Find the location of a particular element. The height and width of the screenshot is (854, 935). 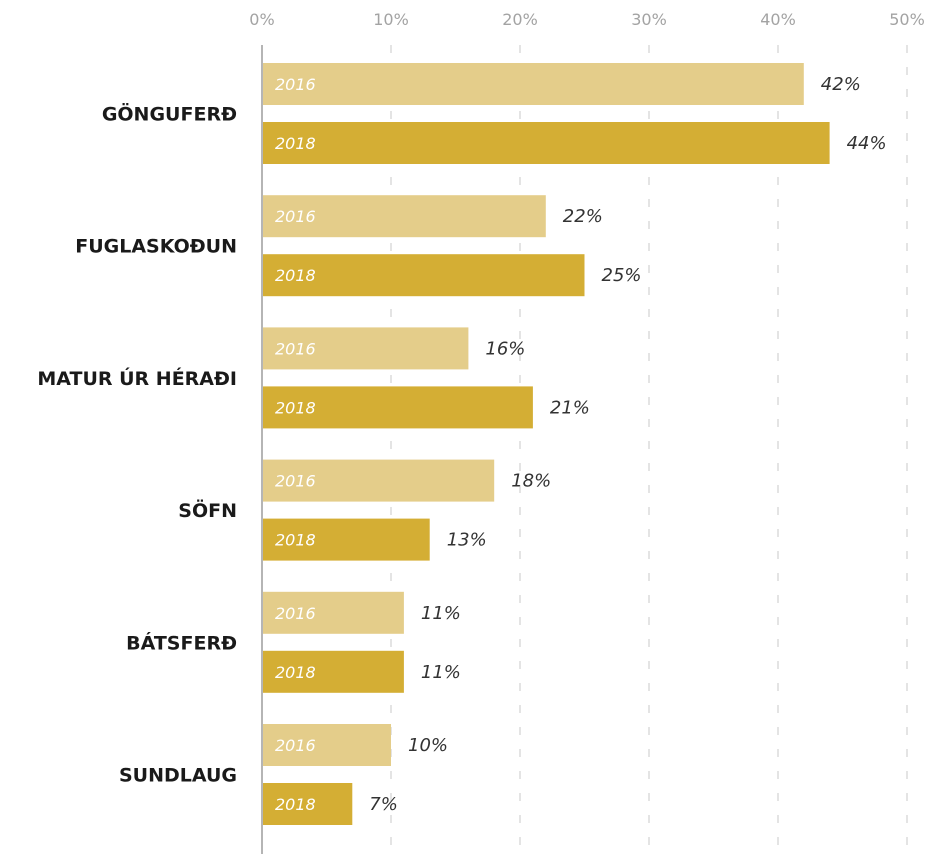

bar-value-label: 44% is located at coordinates (867, 143).